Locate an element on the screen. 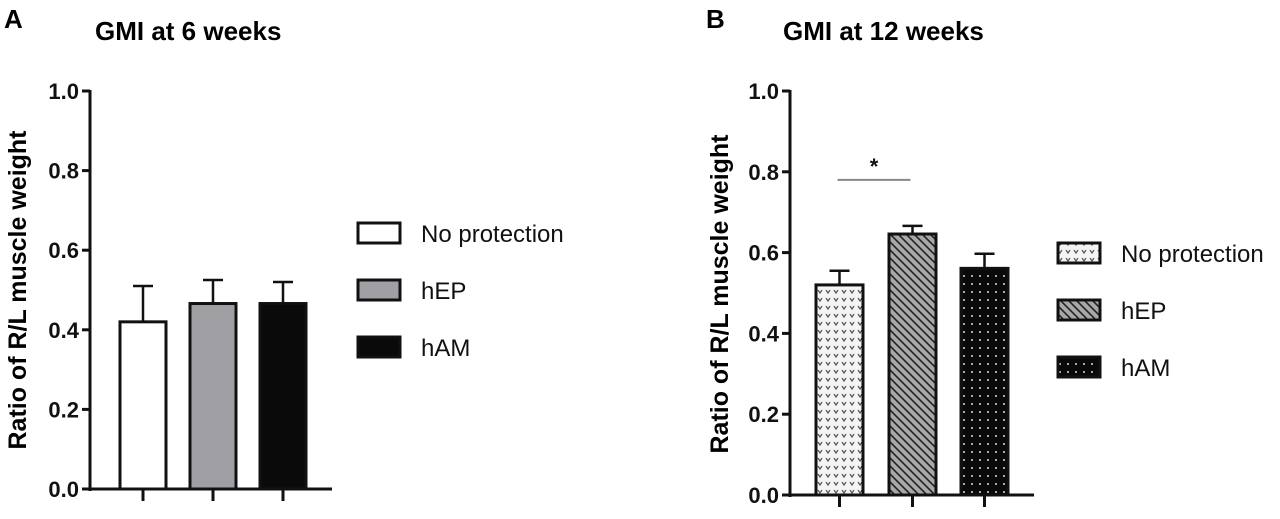 The height and width of the screenshot is (519, 1280). panel-label: A is located at coordinates (13, 19).